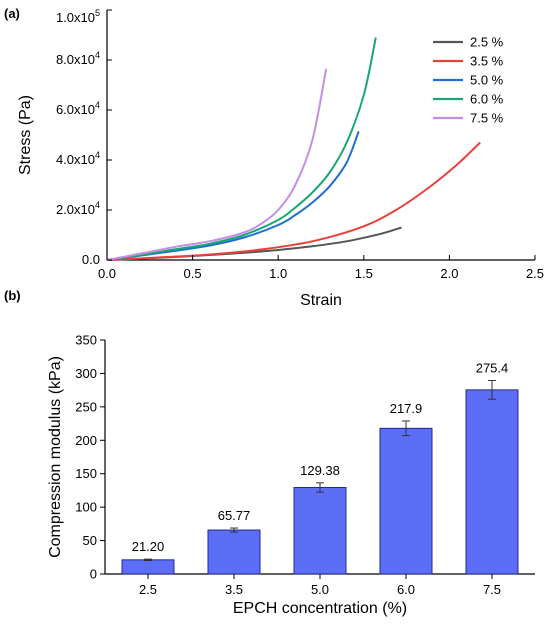 Image resolution: width=550 pixels, height=630 pixels. What do you see at coordinates (90, 457) in the screenshot?
I see `panel-b-y-ticks: 0 50 100 150 200 250 300 350` at bounding box center [90, 457].